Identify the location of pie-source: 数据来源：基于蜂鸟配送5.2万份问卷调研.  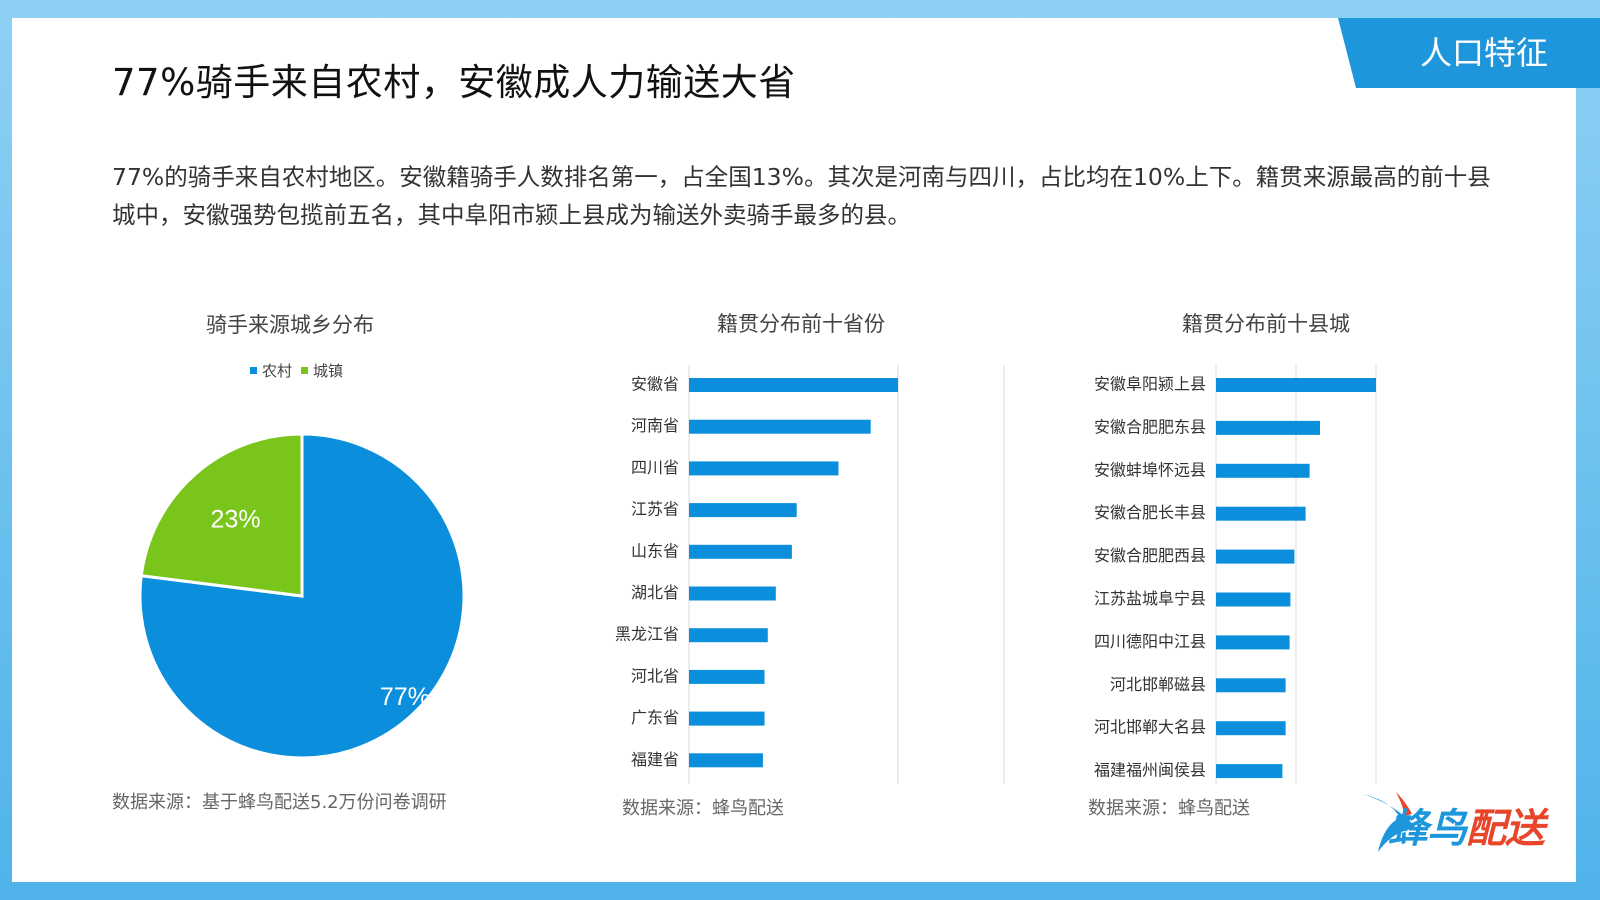
(279, 802).